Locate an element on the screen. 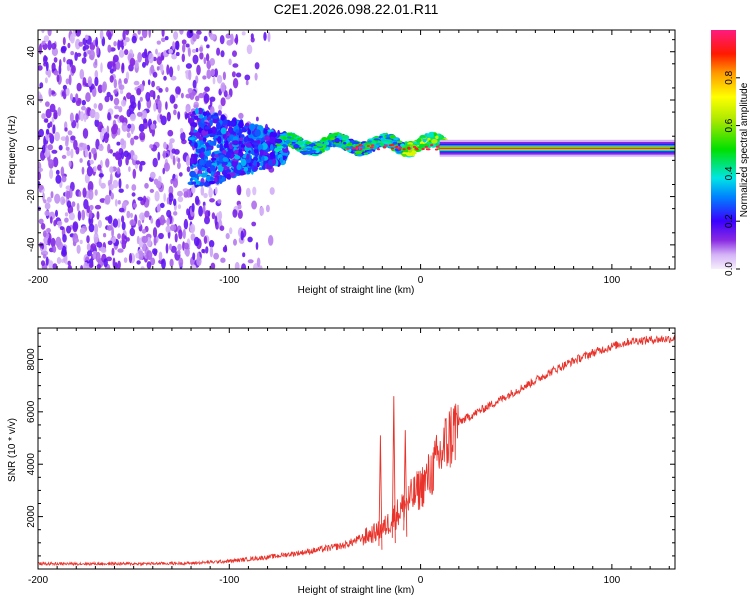 This screenshot has width=750, height=600. x-tick-label: 100 is located at coordinates (612, 580).